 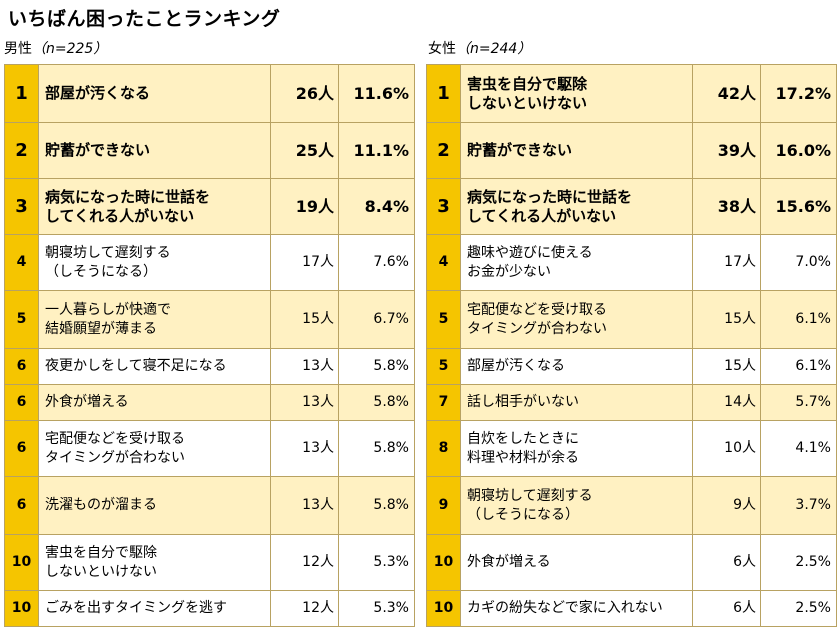 I want to click on respondent-count-cell: 6人, so click(x=726, y=608).